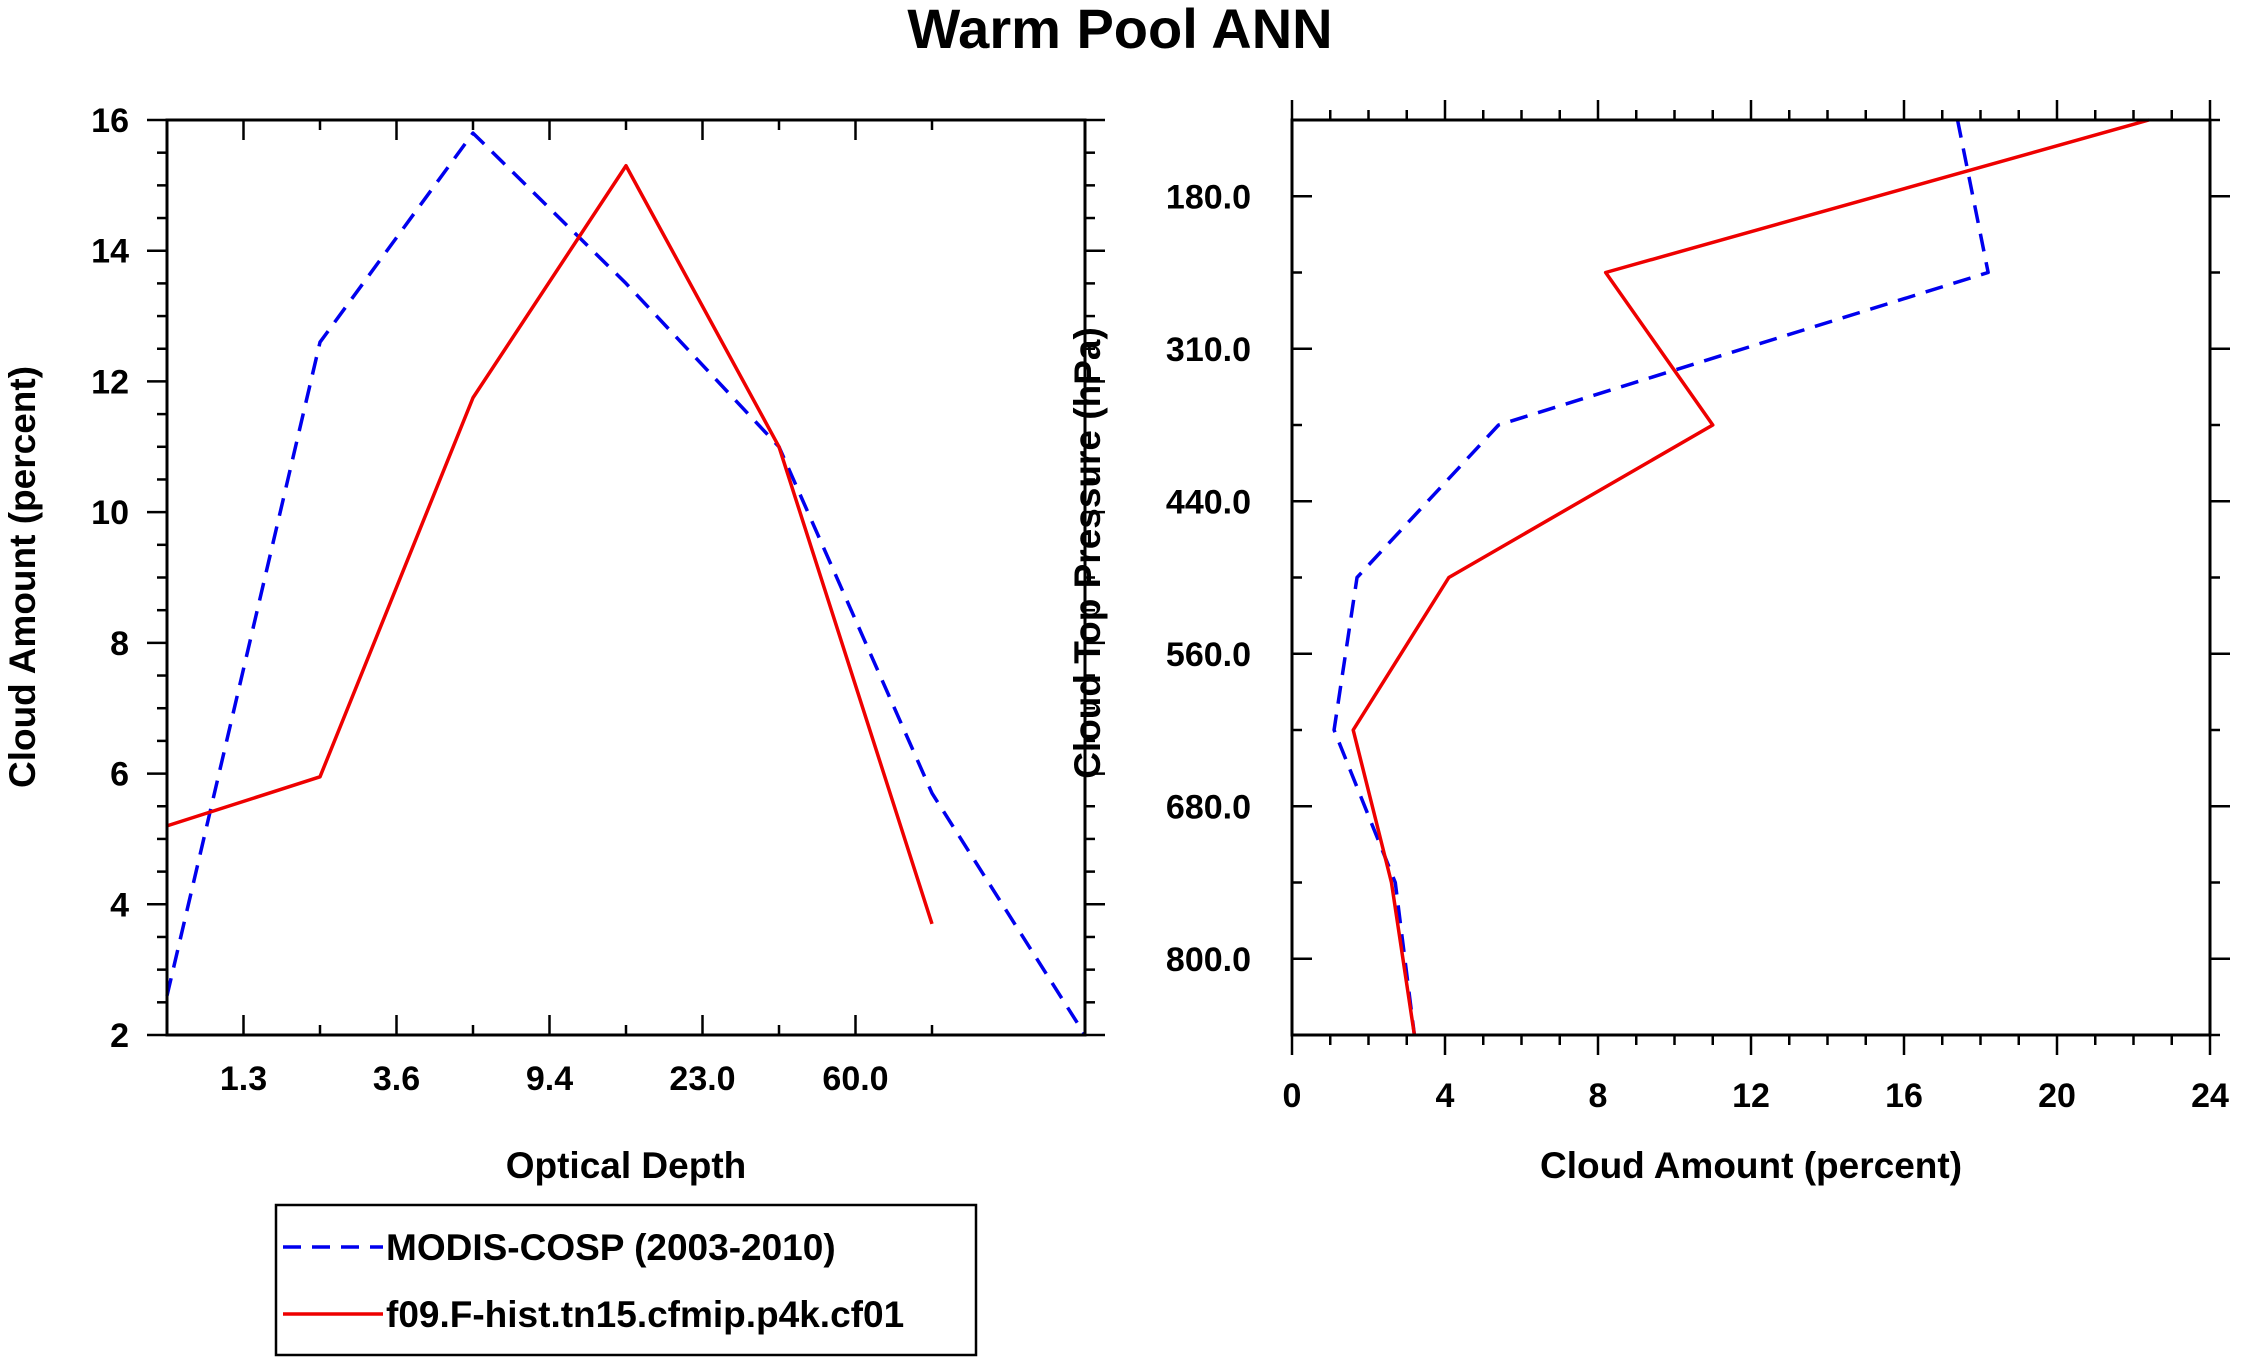 This screenshot has height=1366, width=2241. Describe the element at coordinates (1208, 502) in the screenshot. I see `right-y-tick-label: 440.0` at that location.